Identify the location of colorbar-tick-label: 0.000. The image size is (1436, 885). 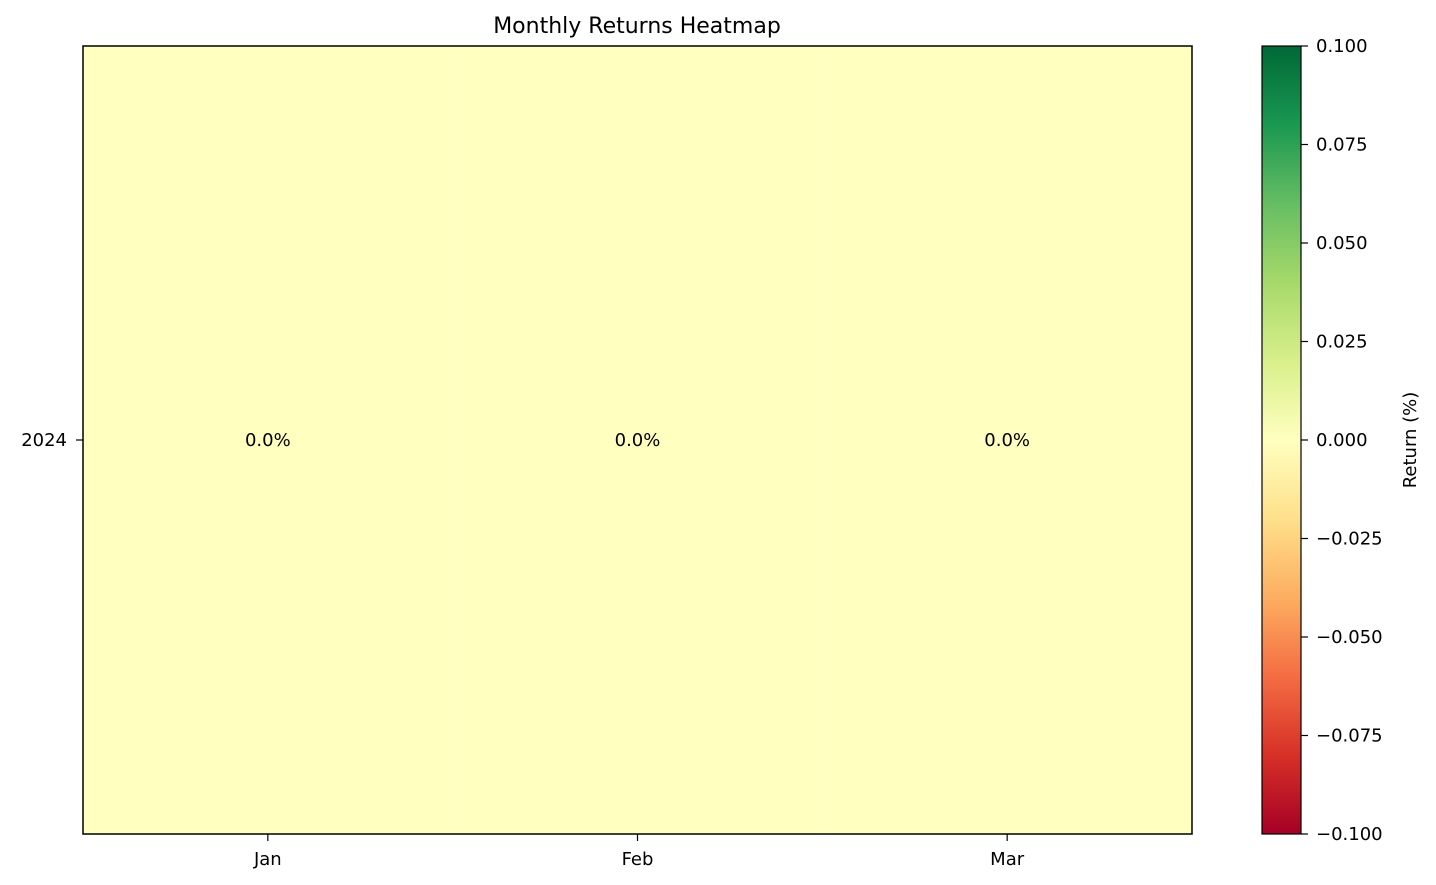
(1342, 440).